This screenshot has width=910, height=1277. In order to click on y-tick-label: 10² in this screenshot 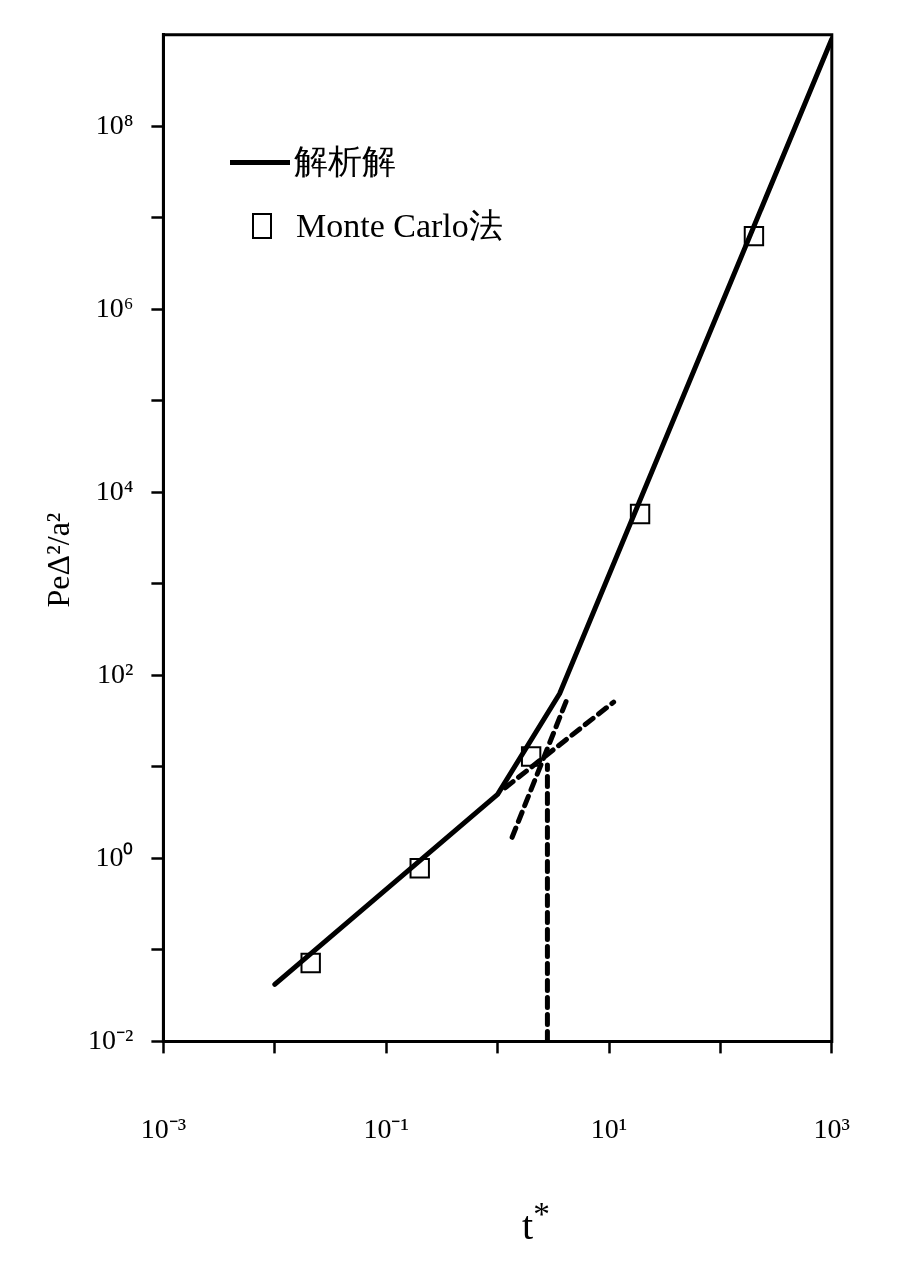, I will do `click(115, 673)`.